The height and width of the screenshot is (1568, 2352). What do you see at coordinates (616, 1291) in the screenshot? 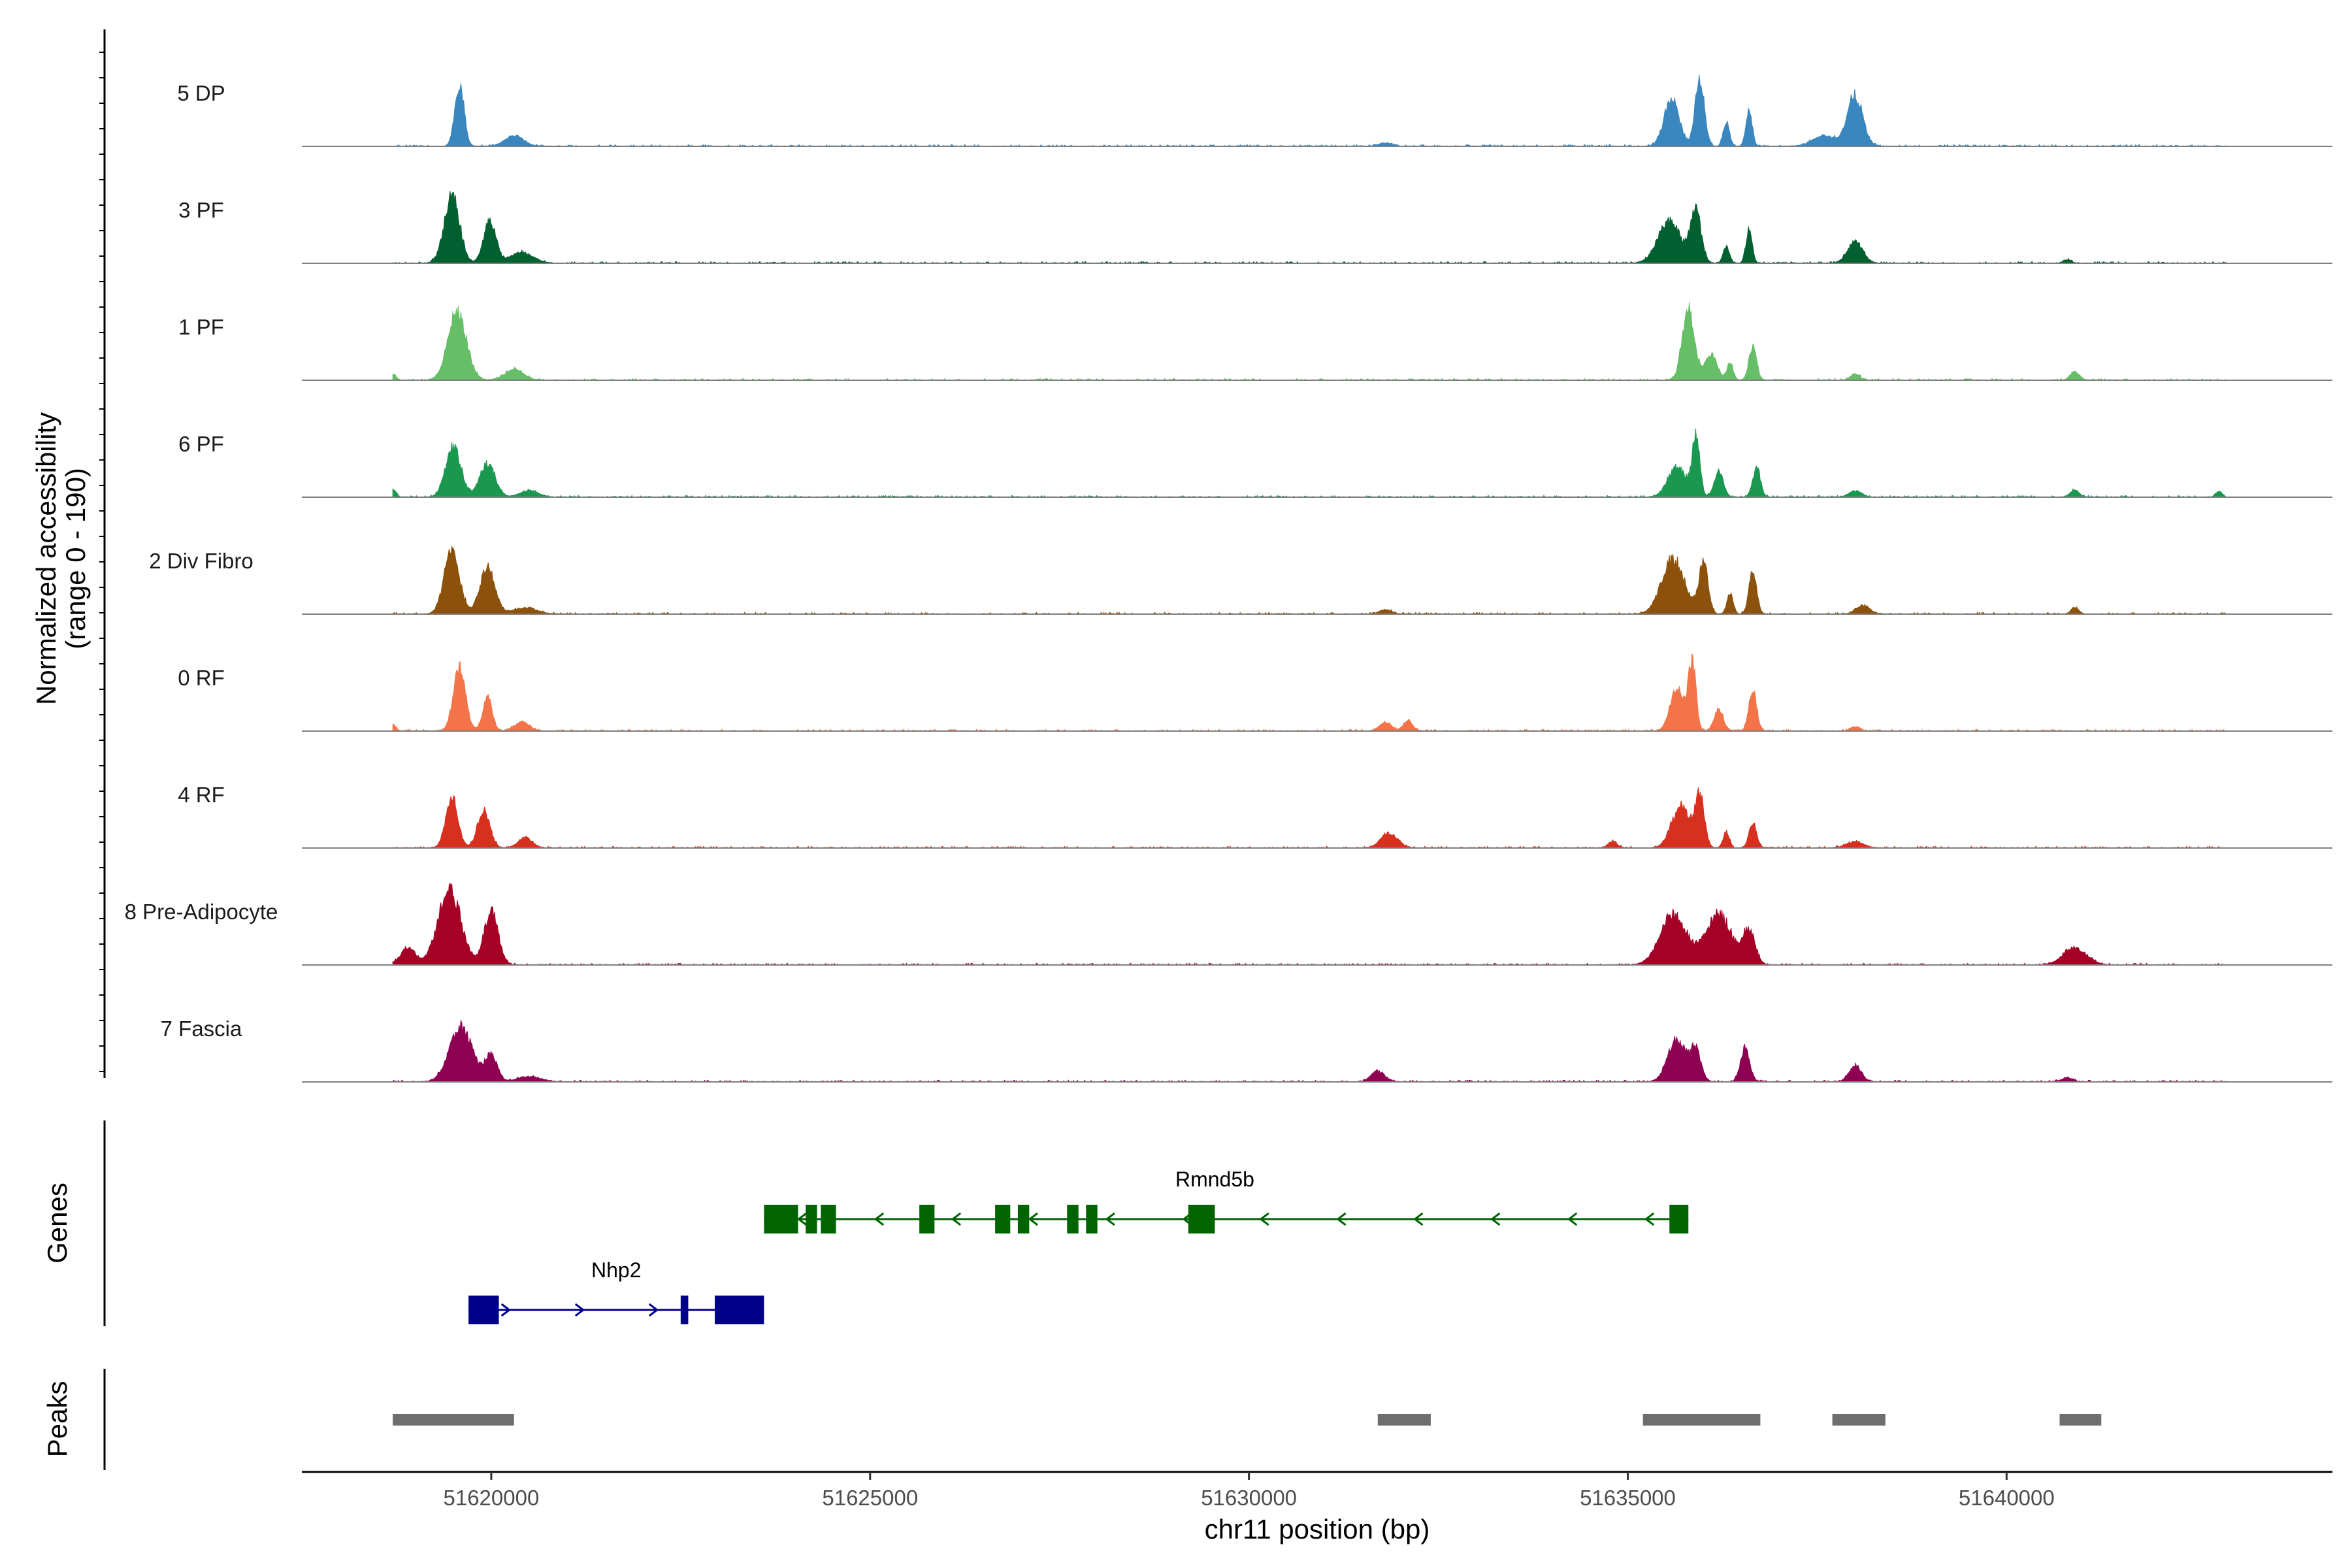
I see `gene-nhp2: Nhp2` at bounding box center [616, 1291].